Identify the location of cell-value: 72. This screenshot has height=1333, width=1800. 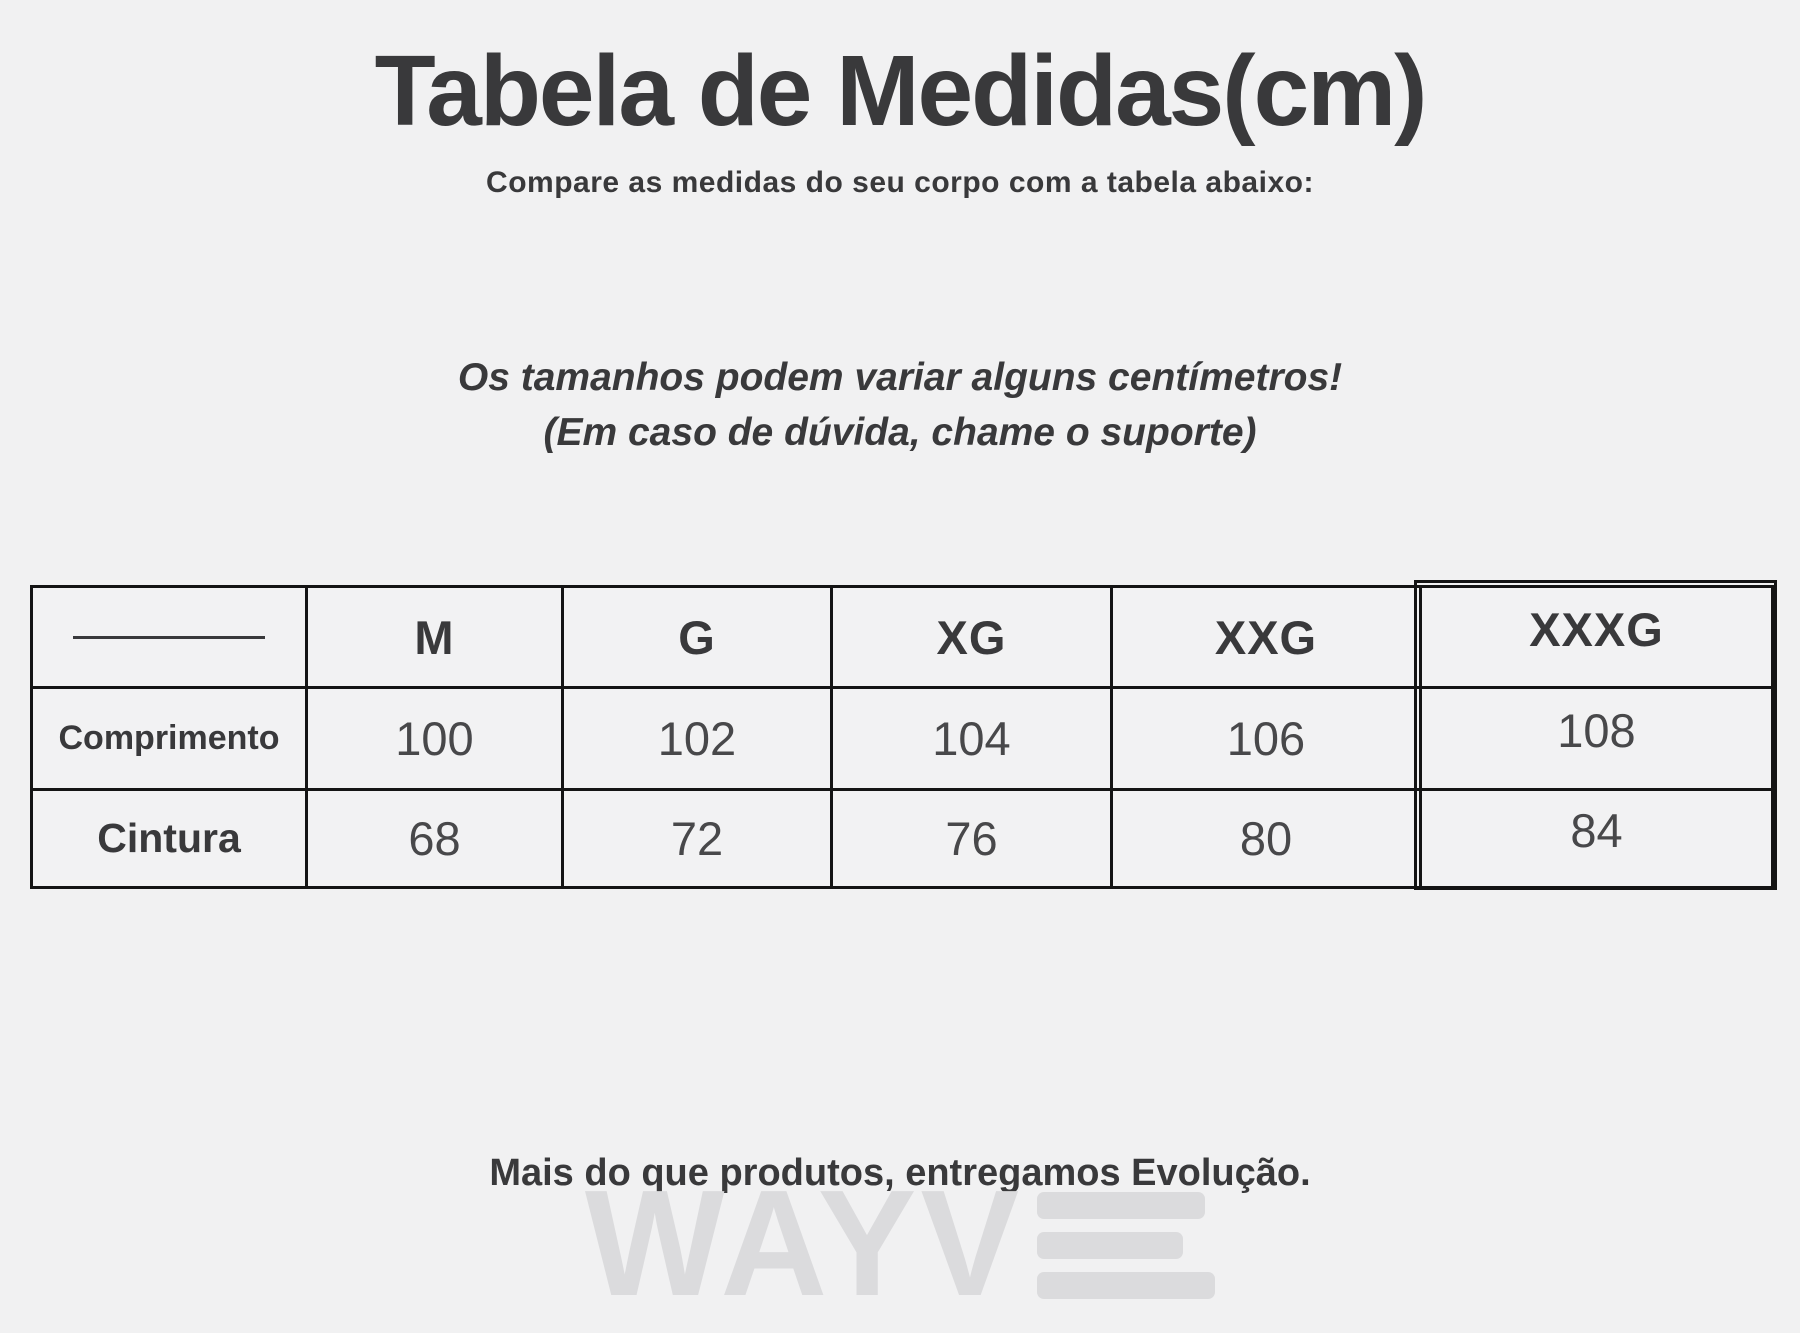
(697, 838).